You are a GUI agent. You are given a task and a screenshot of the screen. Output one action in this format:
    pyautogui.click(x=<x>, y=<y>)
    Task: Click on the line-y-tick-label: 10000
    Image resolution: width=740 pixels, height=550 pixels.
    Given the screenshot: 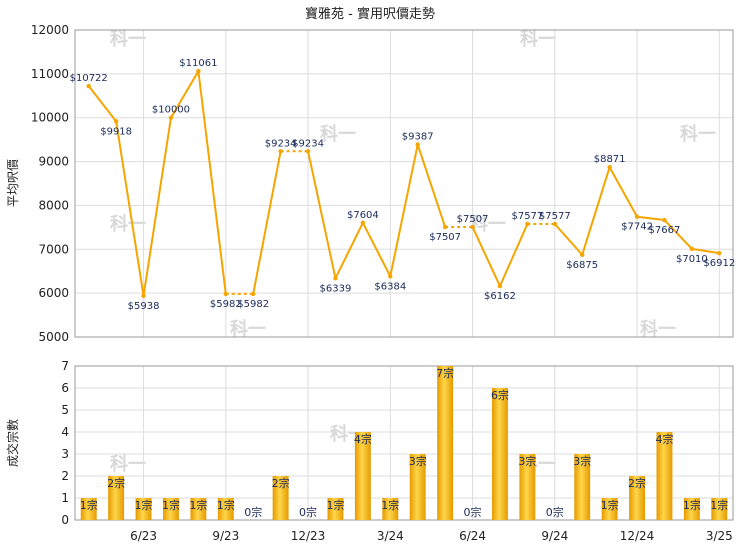 What is the action you would take?
    pyautogui.click(x=50, y=118)
    